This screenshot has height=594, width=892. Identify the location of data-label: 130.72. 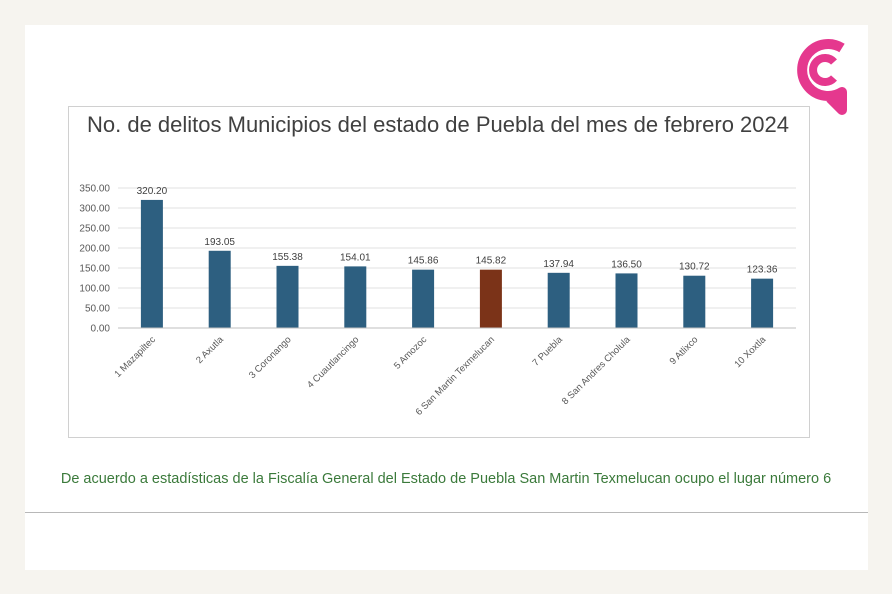
(694, 267).